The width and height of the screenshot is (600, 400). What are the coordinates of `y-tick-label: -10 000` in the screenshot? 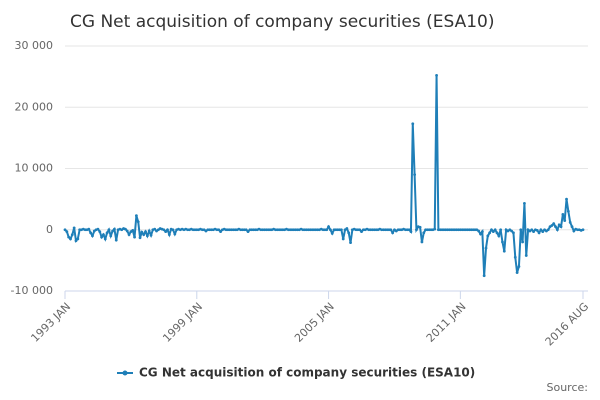 It's located at (32, 290).